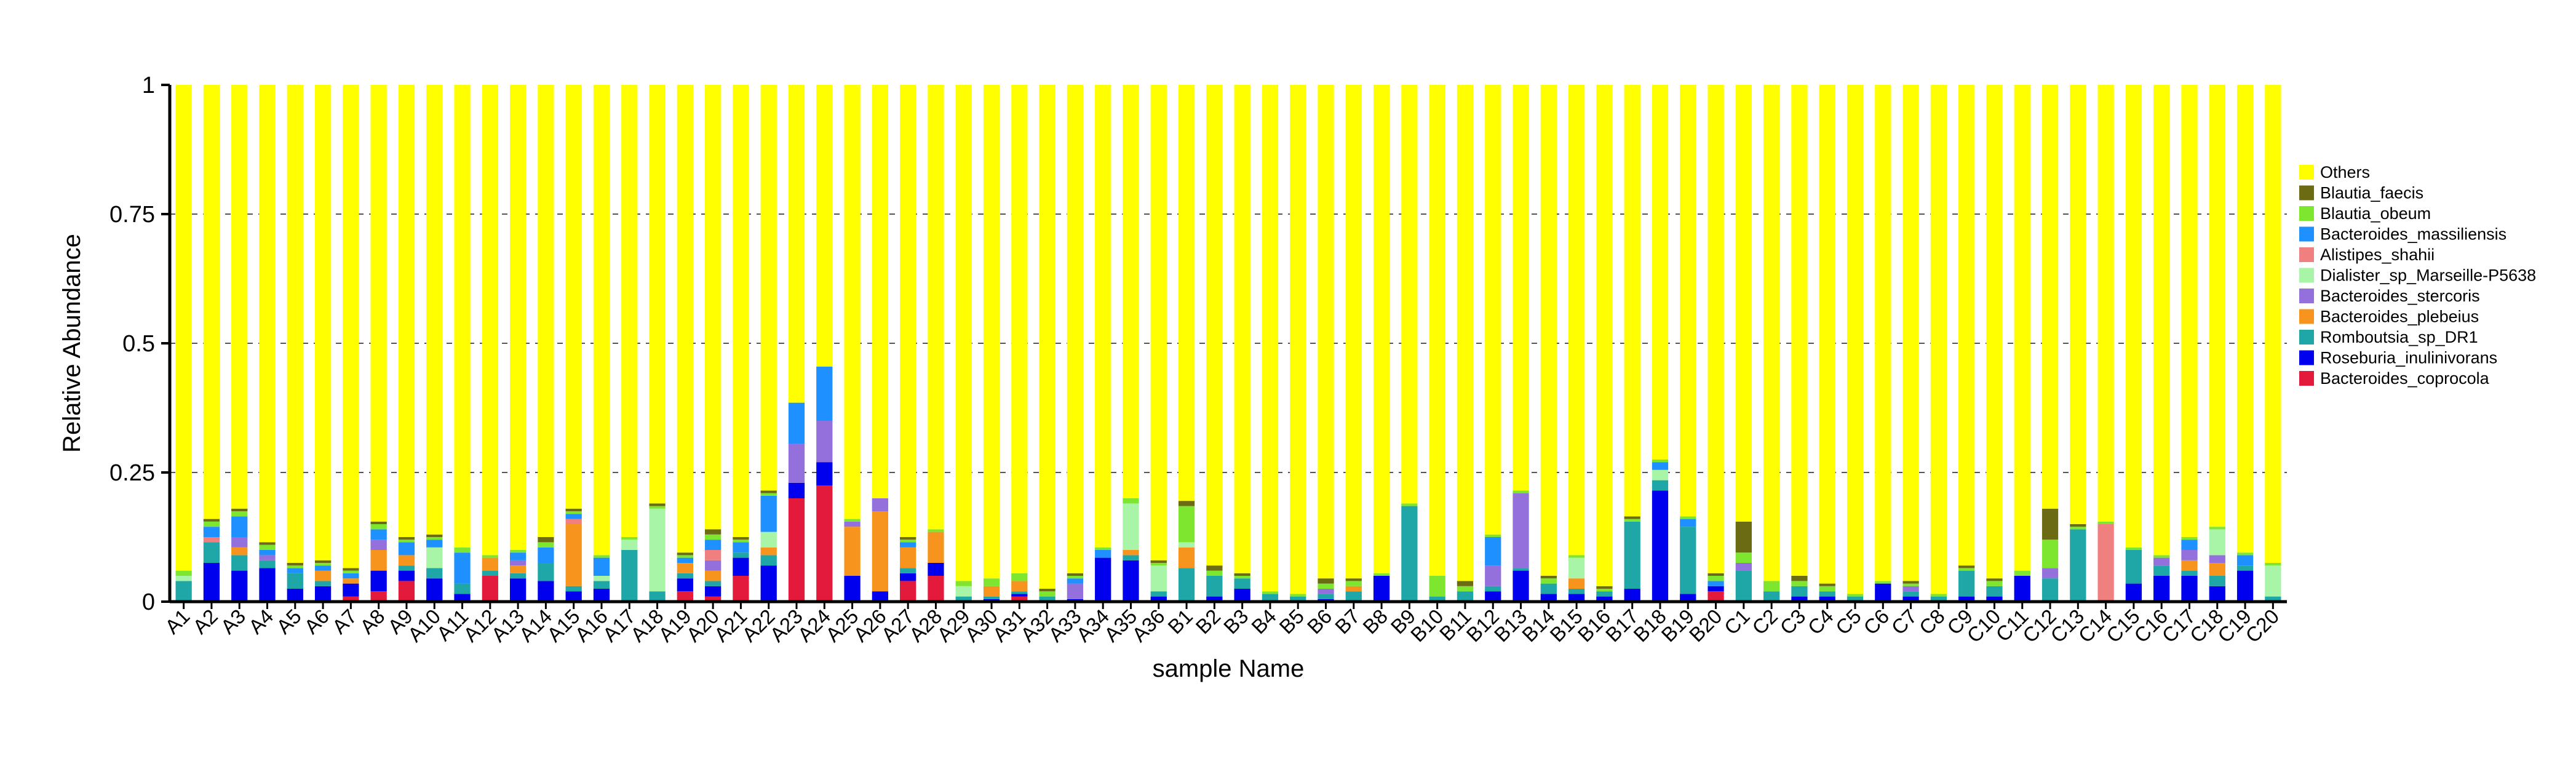  Describe the element at coordinates (1242, 343) in the screenshot. I see `bar-stack-B3` at that location.